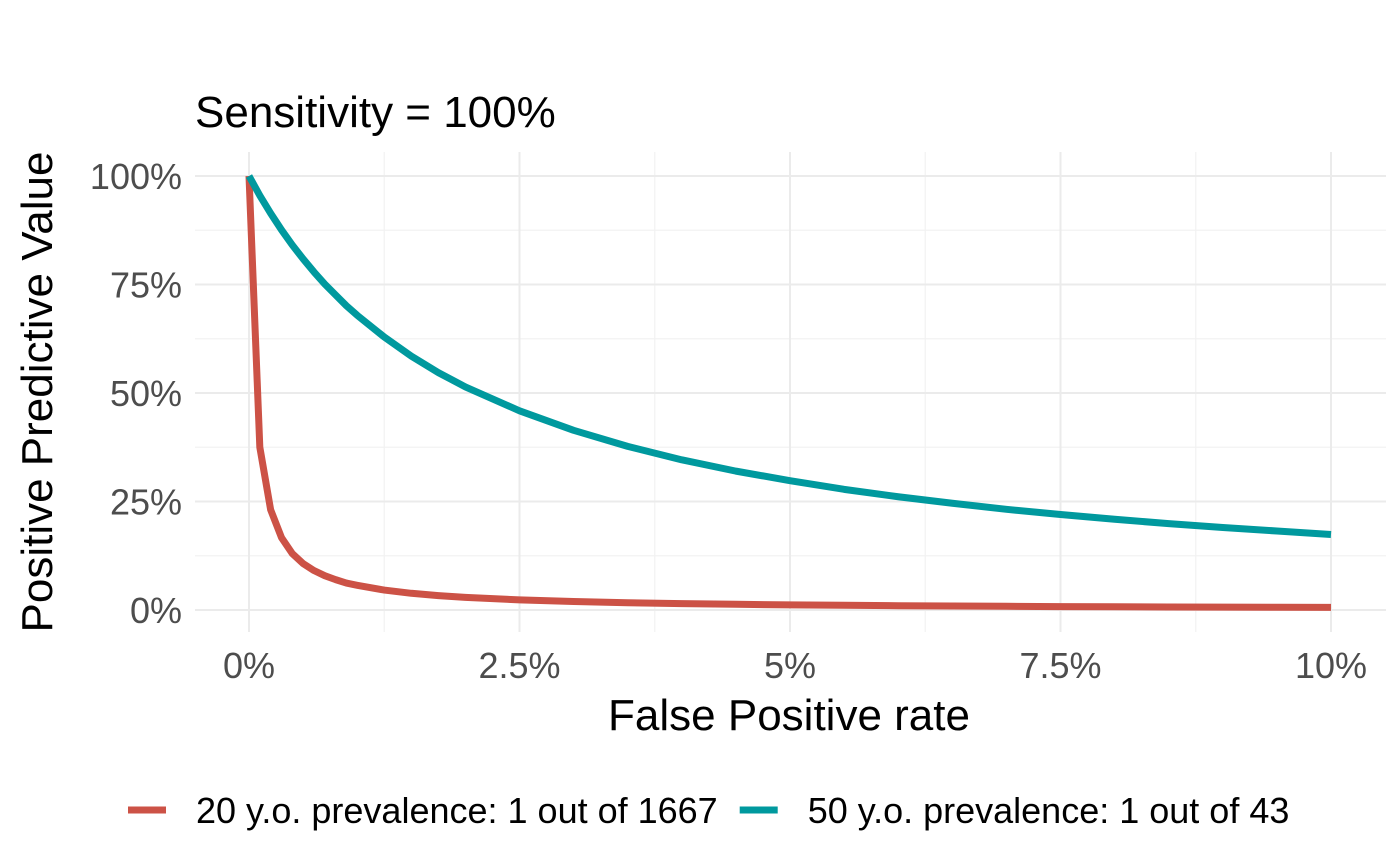 This screenshot has height=866, width=1400. What do you see at coordinates (146, 502) in the screenshot?
I see `y-tick-label: 25%` at bounding box center [146, 502].